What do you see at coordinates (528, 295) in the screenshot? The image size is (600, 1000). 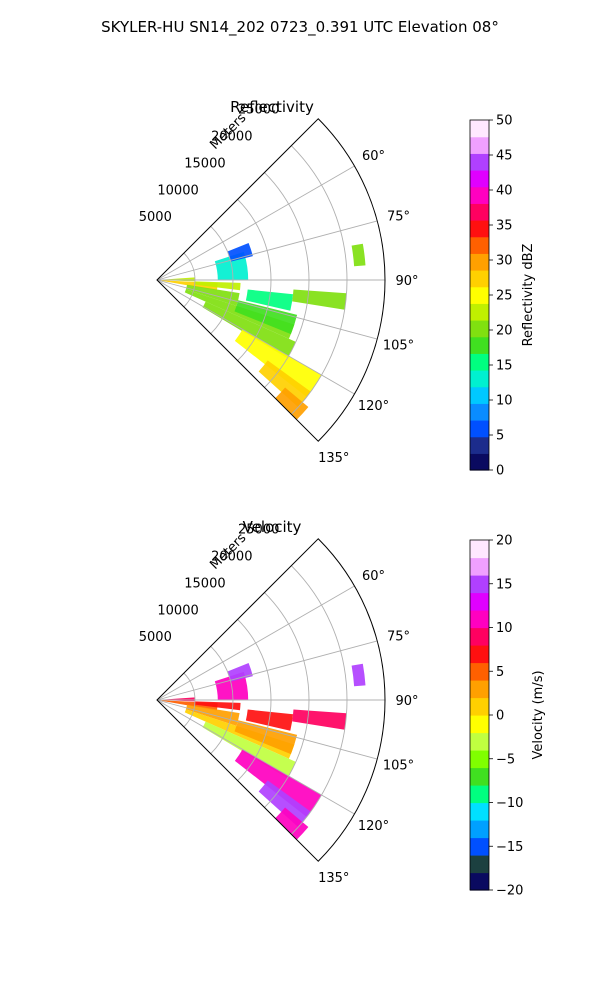 I see `colorbar-label: Reflectivity dBZ` at bounding box center [528, 295].